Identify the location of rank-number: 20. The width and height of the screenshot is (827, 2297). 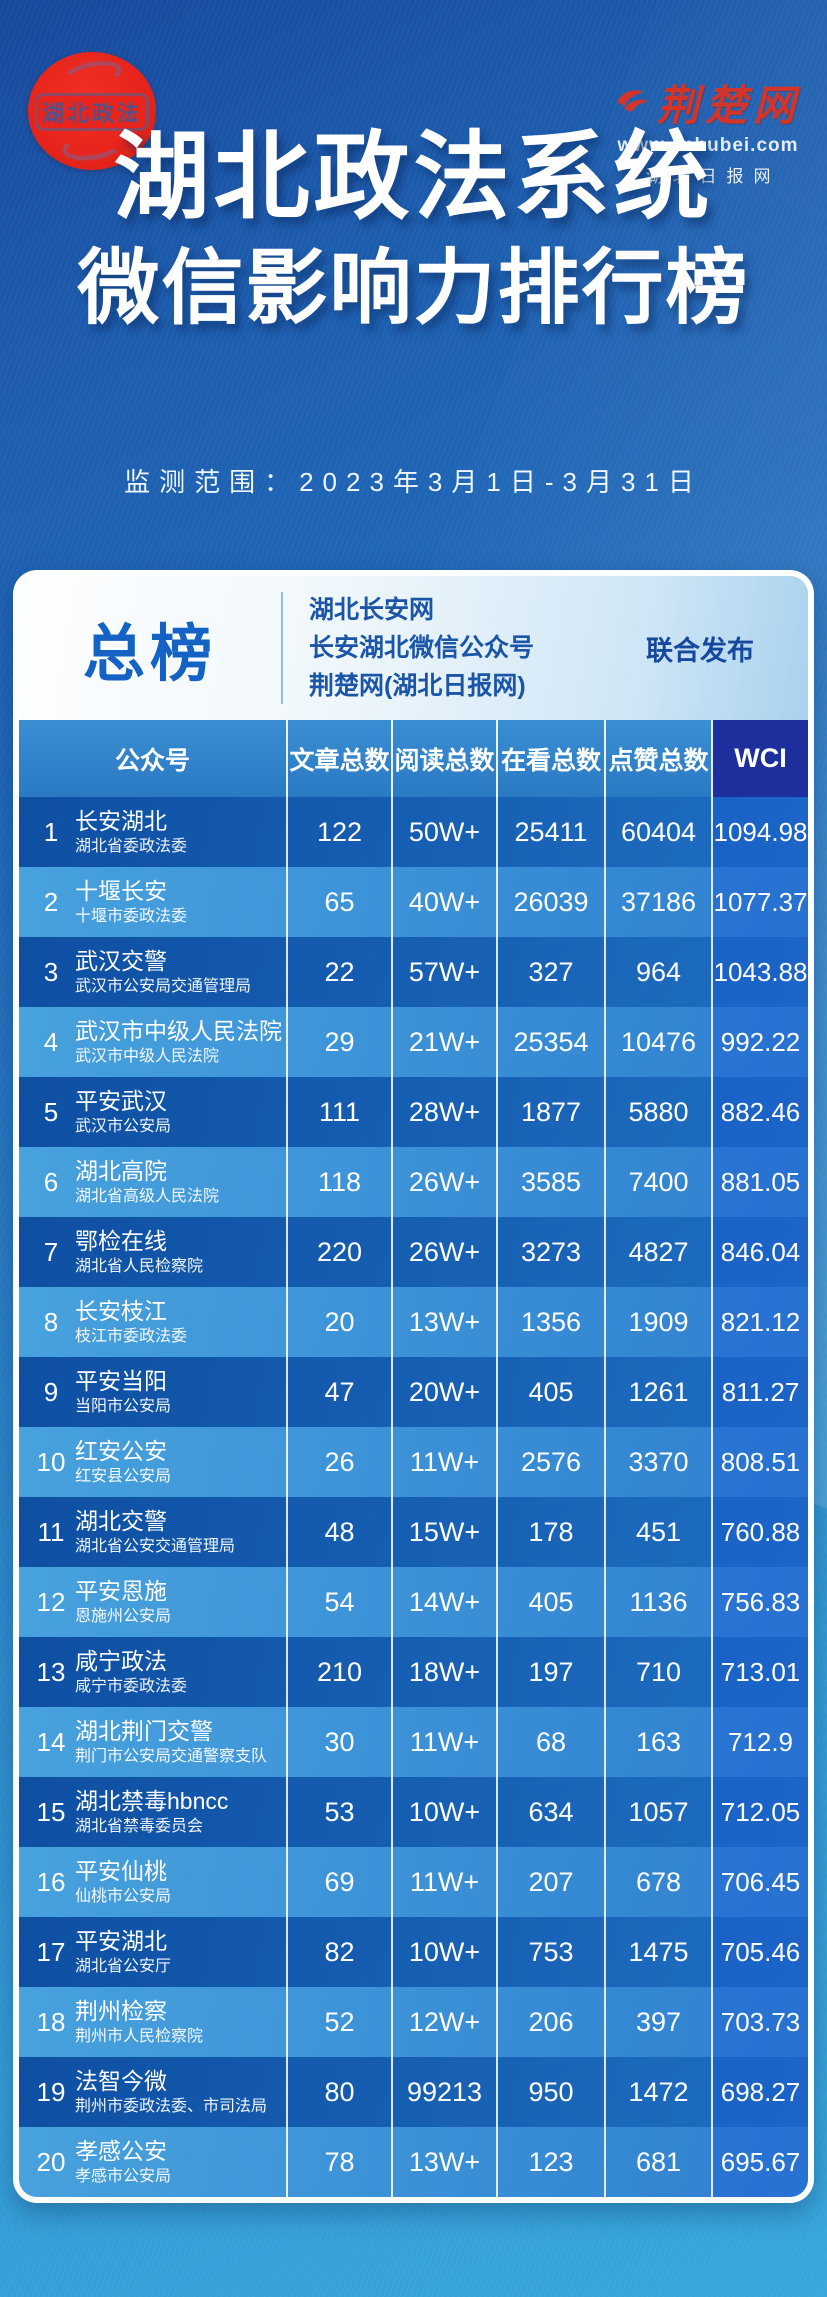
(51, 2161).